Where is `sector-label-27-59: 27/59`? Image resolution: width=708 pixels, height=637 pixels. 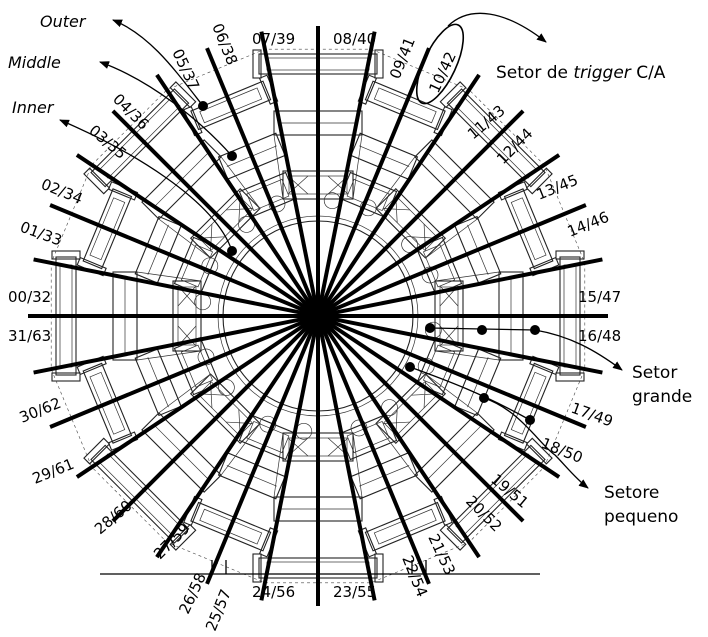
sector-label-27-59: 27/59 is located at coordinates (171, 541).